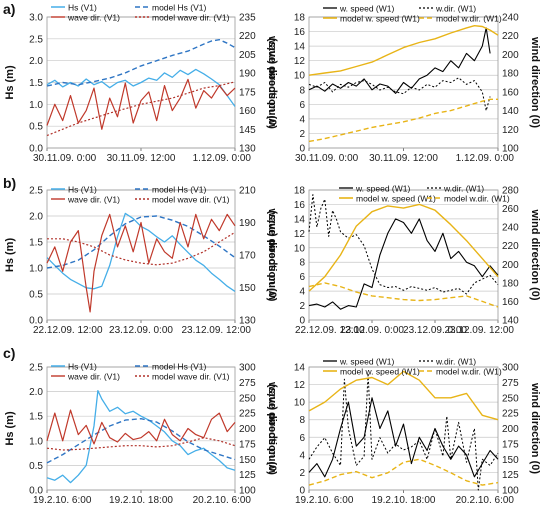 The image size is (550, 510). What do you see at coordinates (9, 9) in the screenshot?
I see `panel-label: a)` at bounding box center [9, 9].